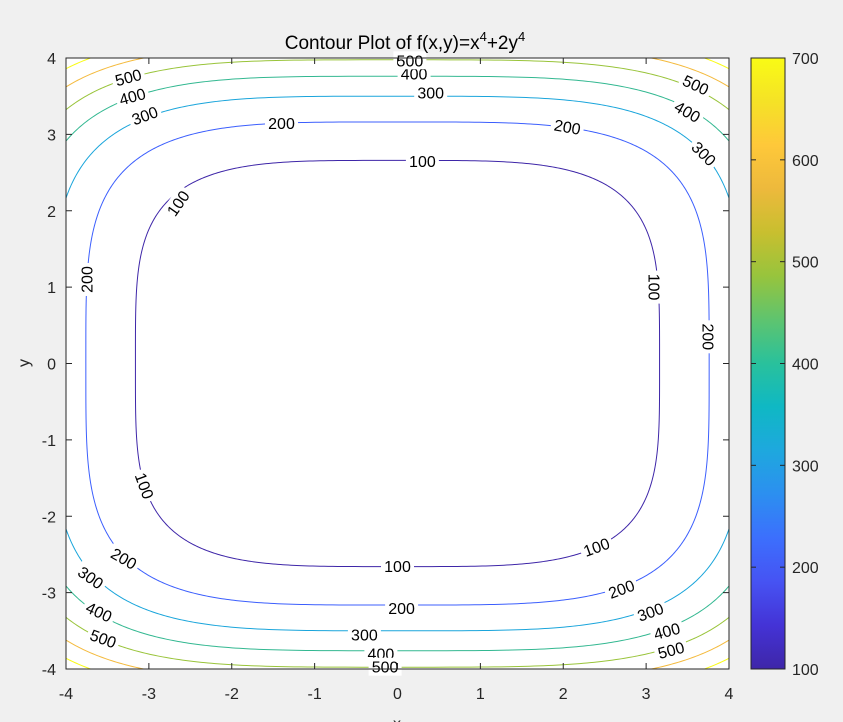  I want to click on x-tick-label: 0, so click(397, 694).